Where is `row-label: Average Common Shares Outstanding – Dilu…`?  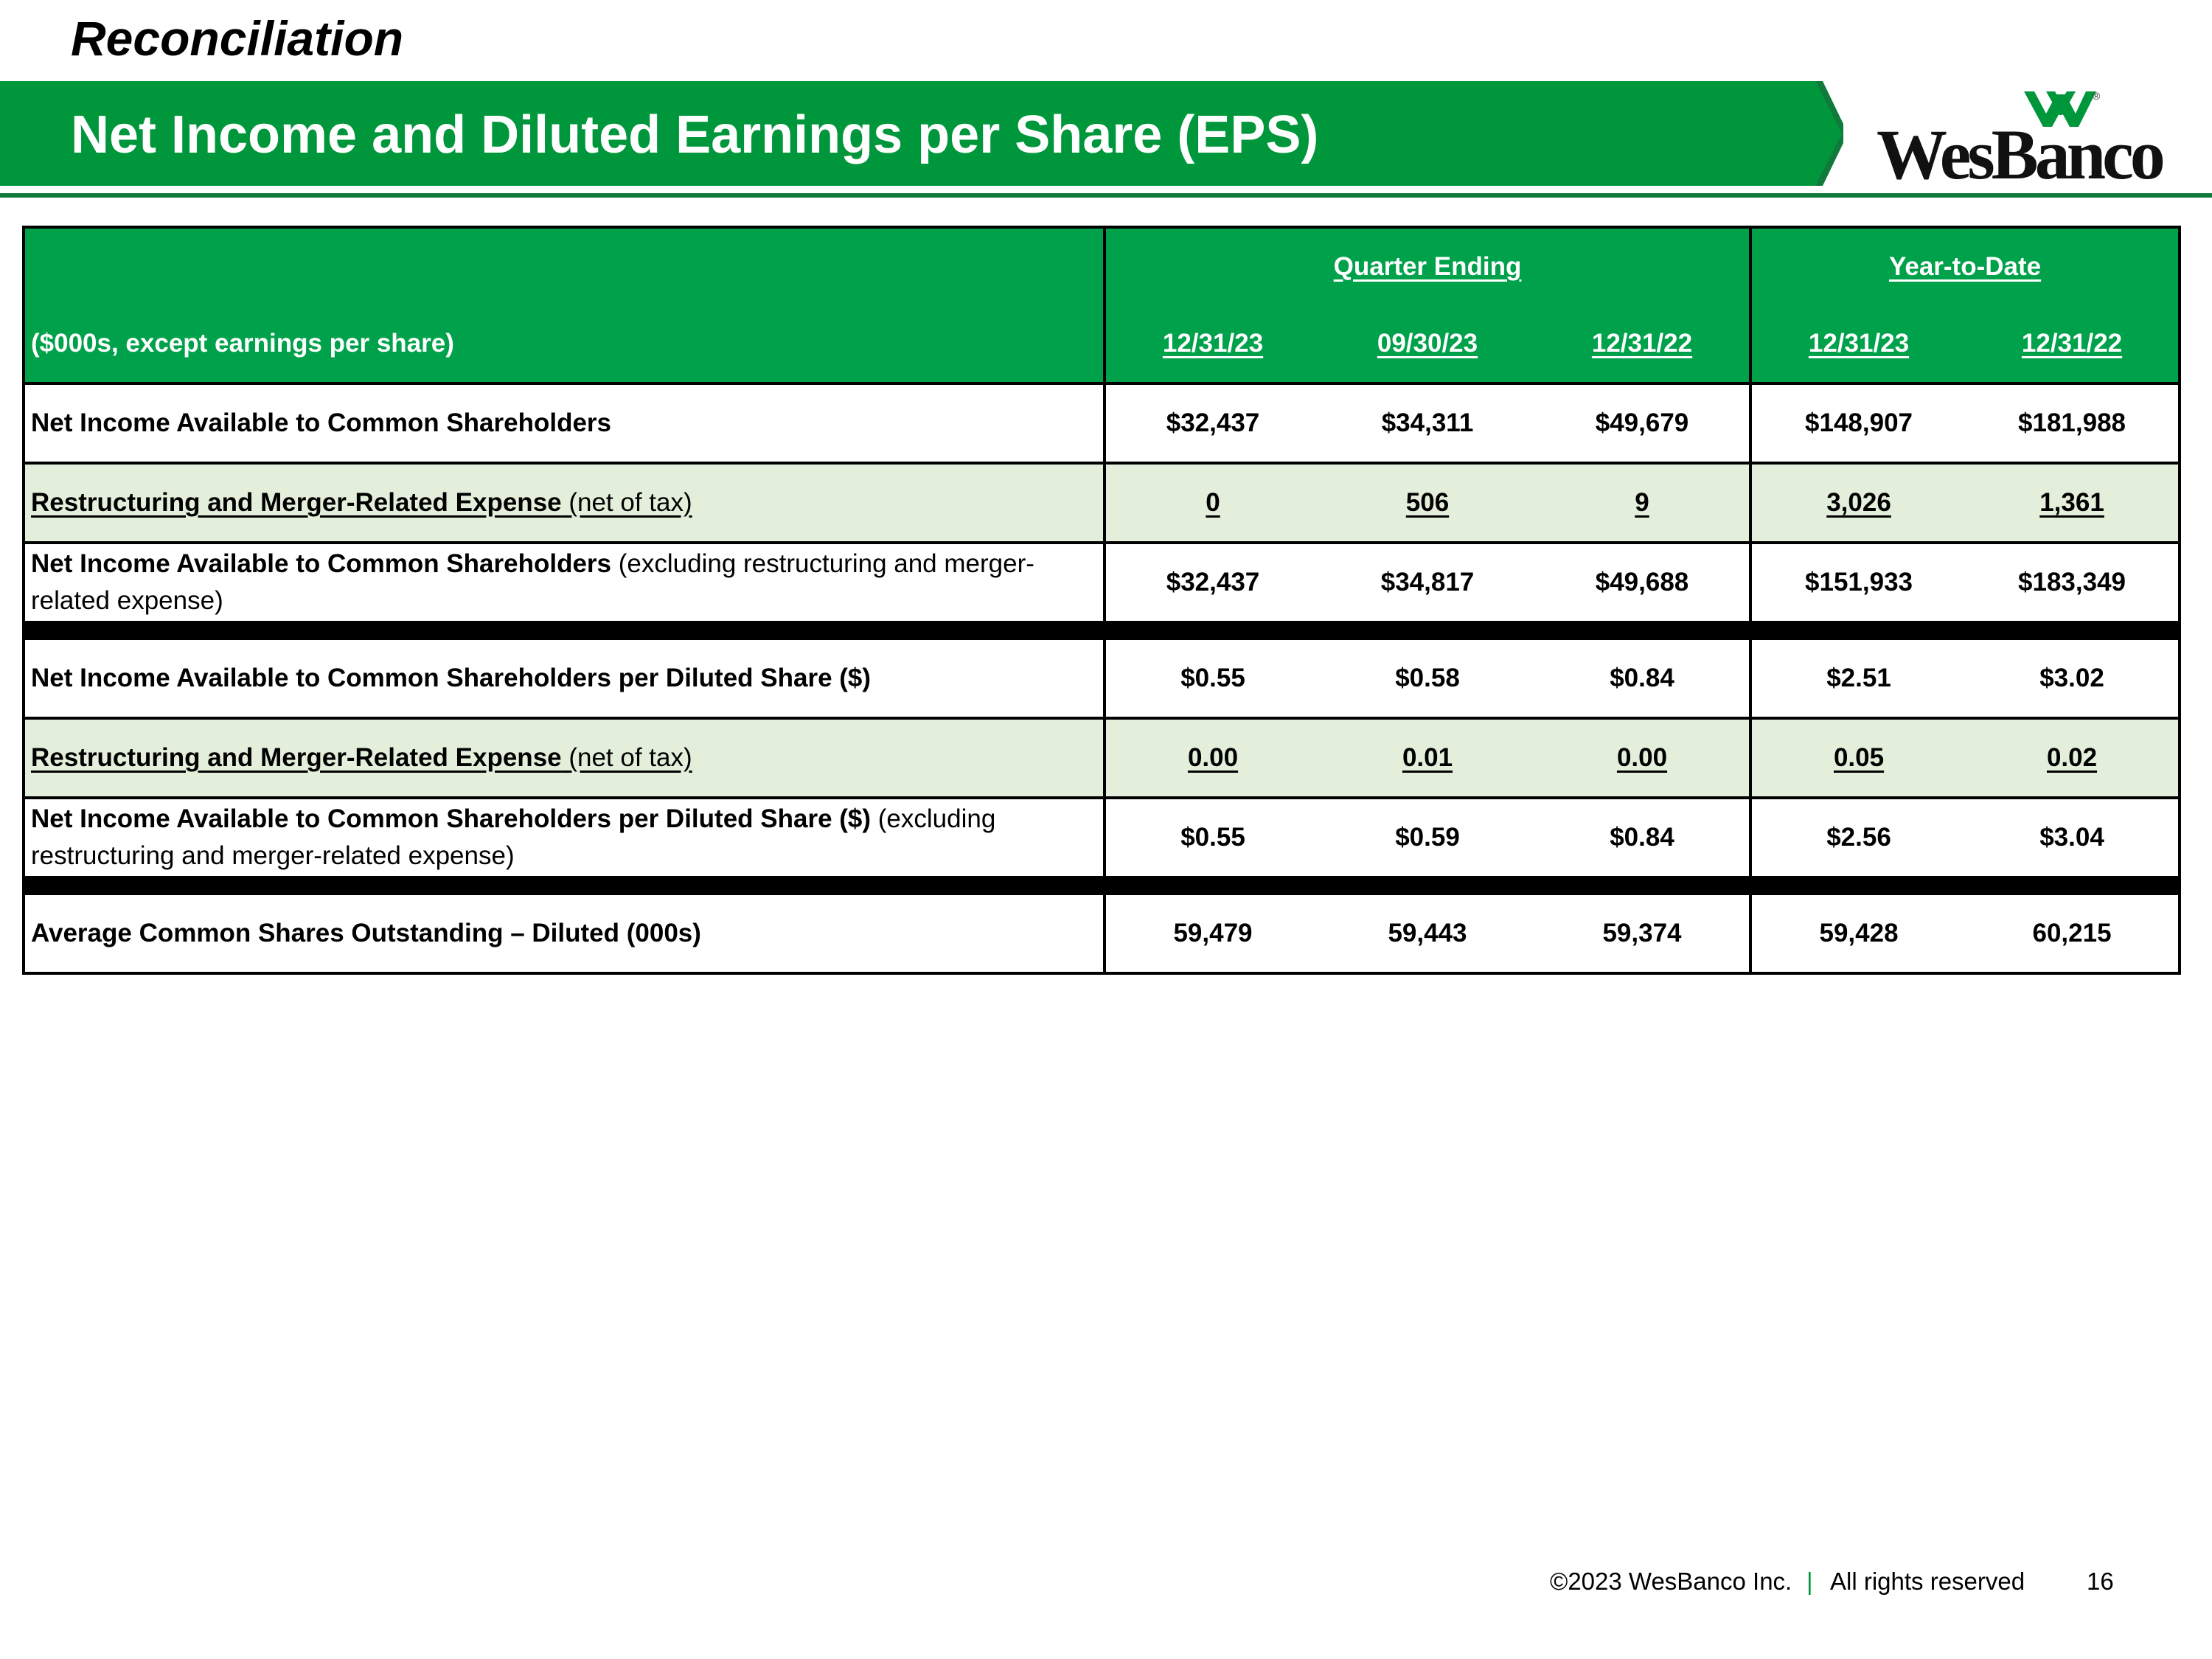 row-label: Average Common Shares Outstanding – Dilu… is located at coordinates (564, 933).